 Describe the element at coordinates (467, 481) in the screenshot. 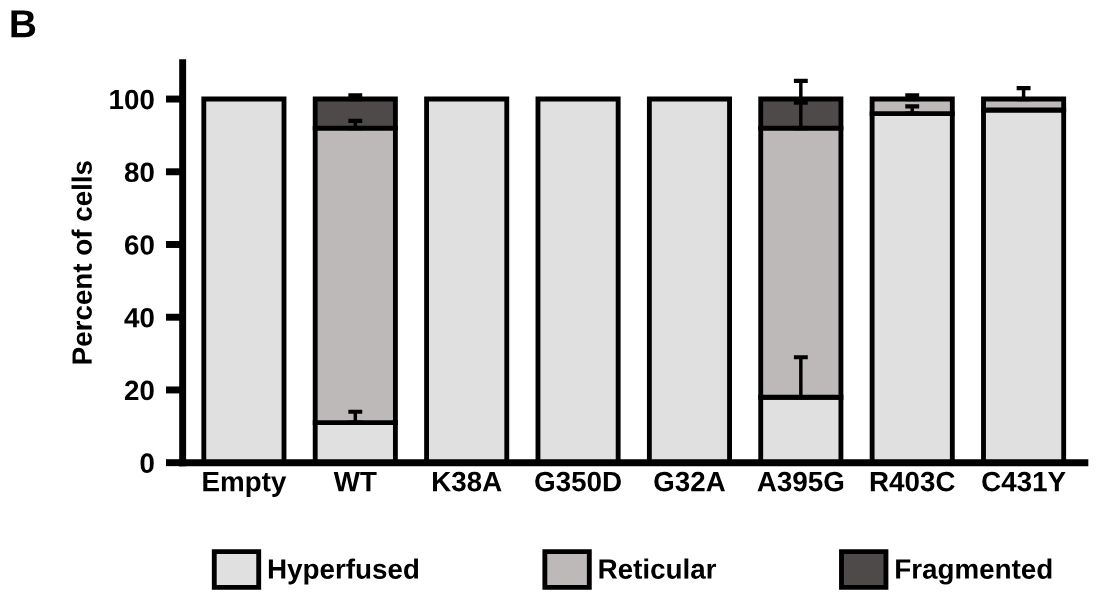

I see `x-tick-label: K38A` at that location.